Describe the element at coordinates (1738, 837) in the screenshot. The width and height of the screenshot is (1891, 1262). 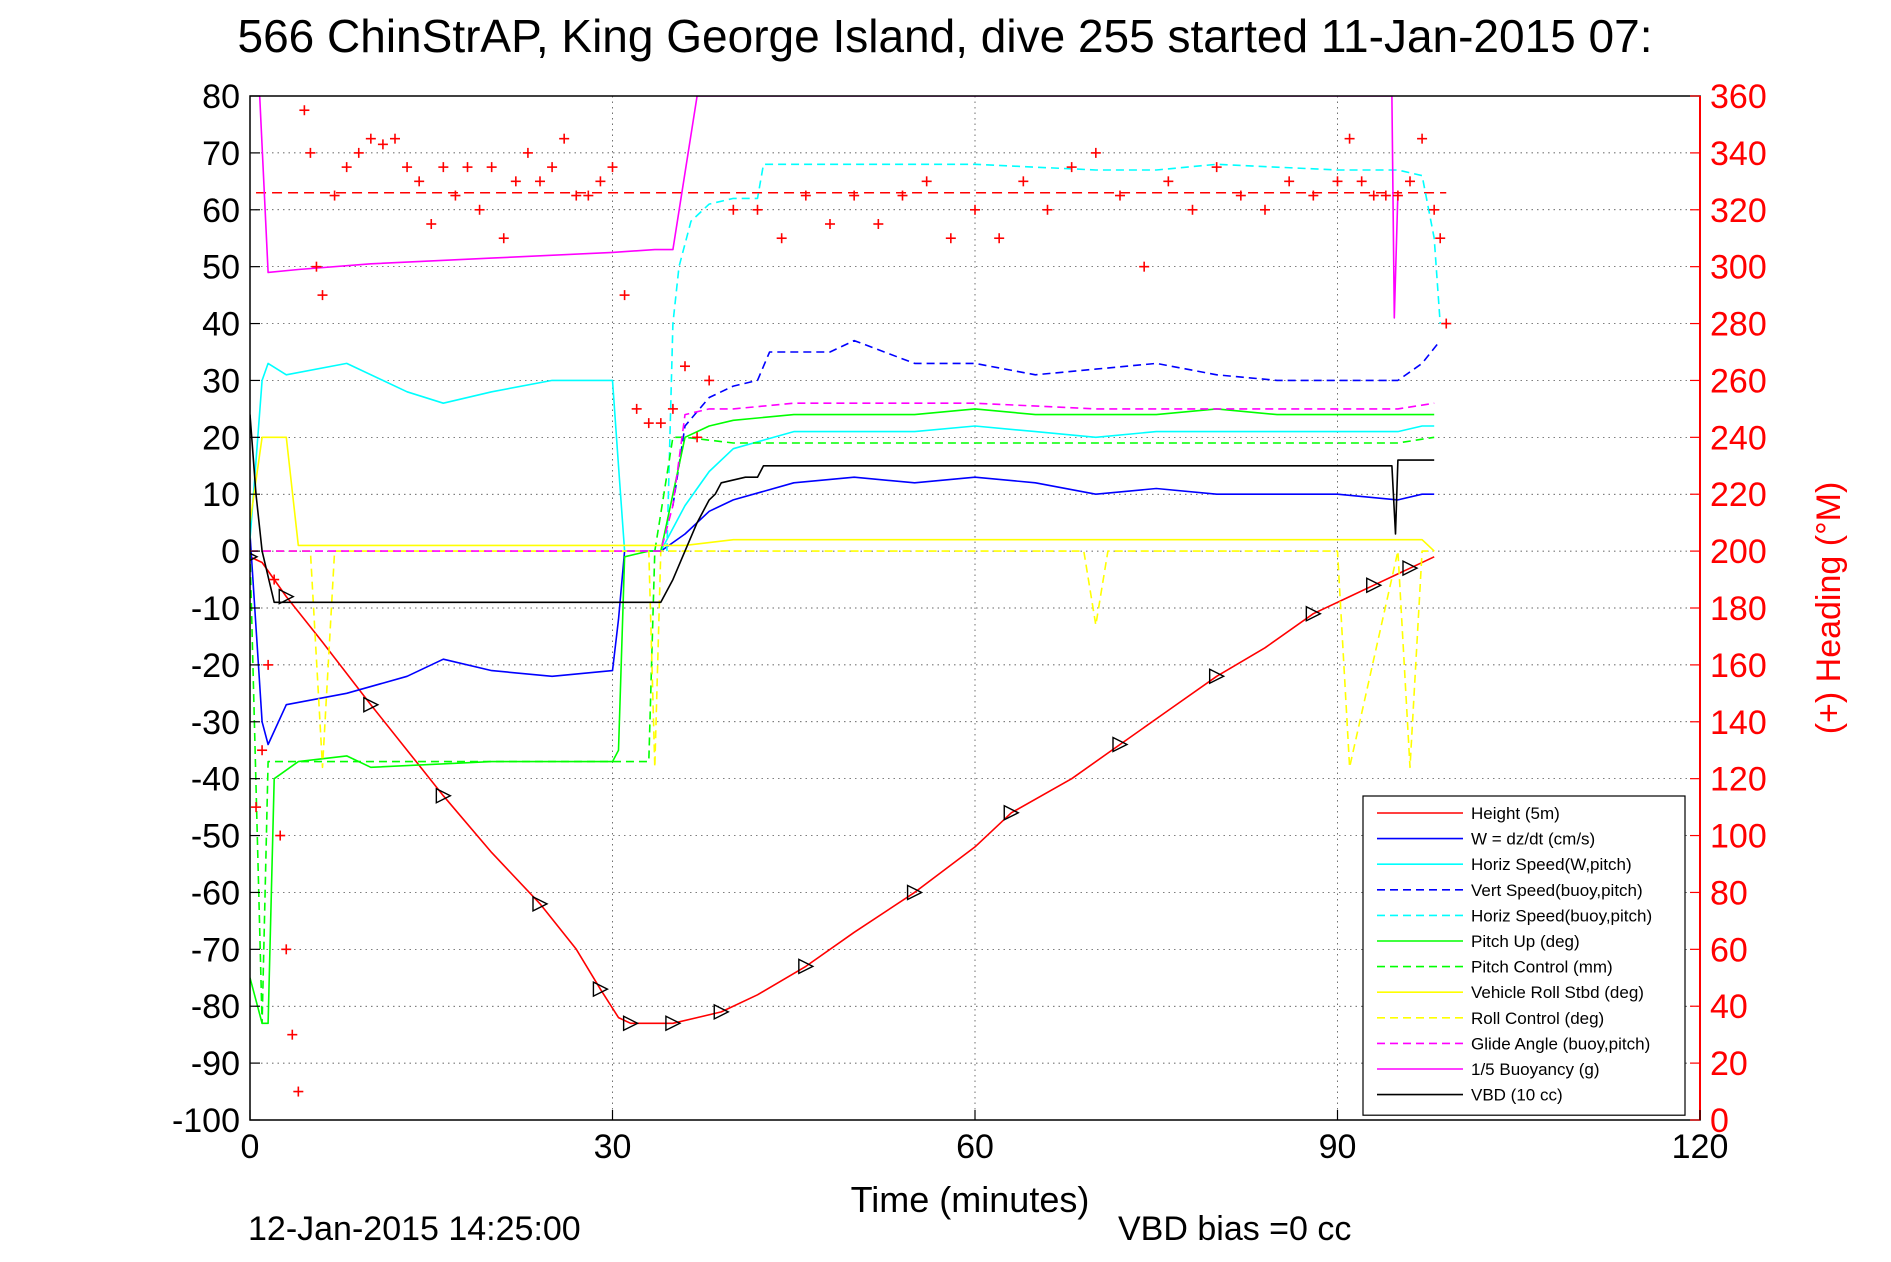
I see `y2-tick-label: 100` at that location.